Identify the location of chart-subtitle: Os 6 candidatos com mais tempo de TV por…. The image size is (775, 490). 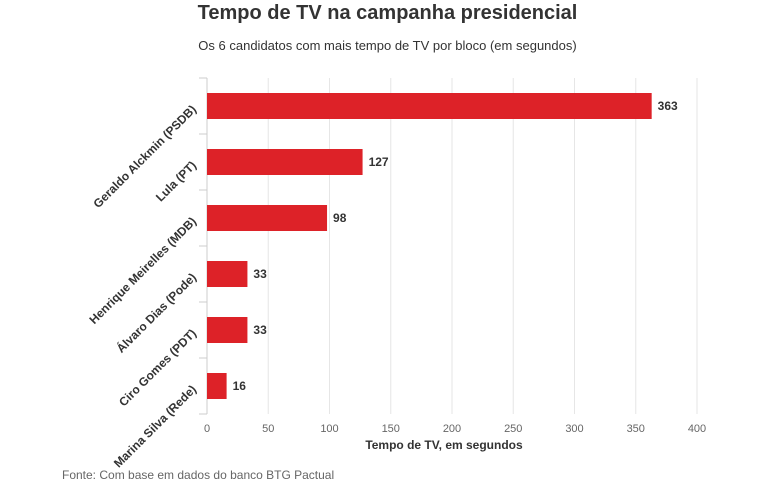
(387, 45).